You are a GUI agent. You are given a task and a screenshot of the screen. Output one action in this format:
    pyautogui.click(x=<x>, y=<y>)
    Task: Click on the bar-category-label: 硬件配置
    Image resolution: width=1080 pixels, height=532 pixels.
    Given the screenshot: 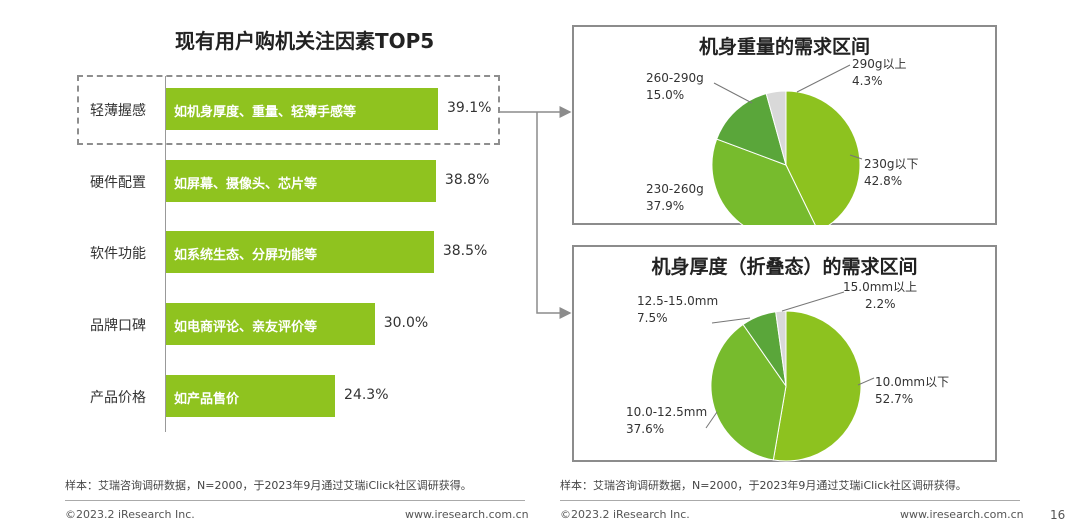 What is the action you would take?
    pyautogui.click(x=118, y=183)
    